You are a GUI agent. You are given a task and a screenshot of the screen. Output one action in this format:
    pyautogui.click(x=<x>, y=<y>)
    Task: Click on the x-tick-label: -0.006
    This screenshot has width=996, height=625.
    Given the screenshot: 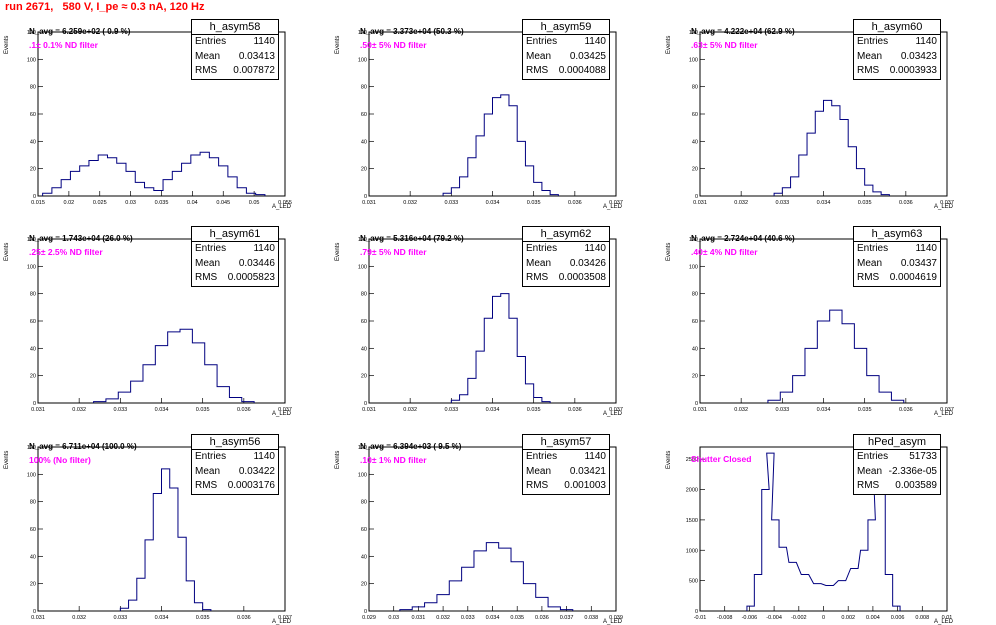 What is the action you would take?
    pyautogui.click(x=750, y=618)
    